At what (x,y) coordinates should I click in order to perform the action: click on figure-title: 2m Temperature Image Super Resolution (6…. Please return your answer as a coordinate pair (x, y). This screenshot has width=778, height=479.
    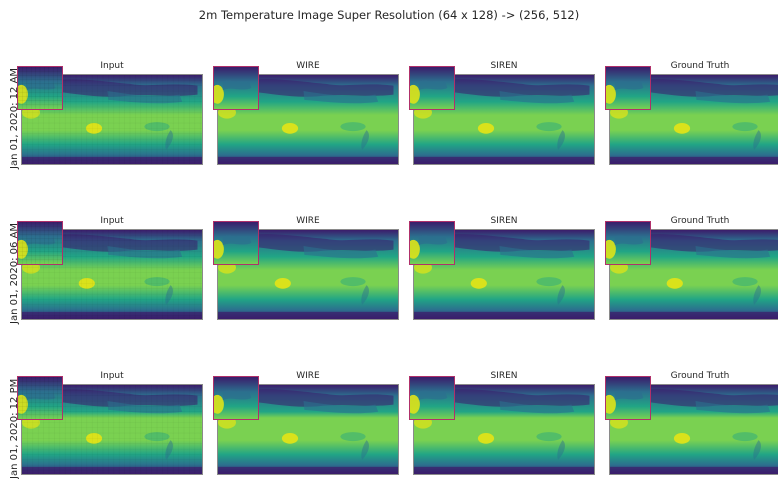
    Looking at the image, I should click on (389, 15).